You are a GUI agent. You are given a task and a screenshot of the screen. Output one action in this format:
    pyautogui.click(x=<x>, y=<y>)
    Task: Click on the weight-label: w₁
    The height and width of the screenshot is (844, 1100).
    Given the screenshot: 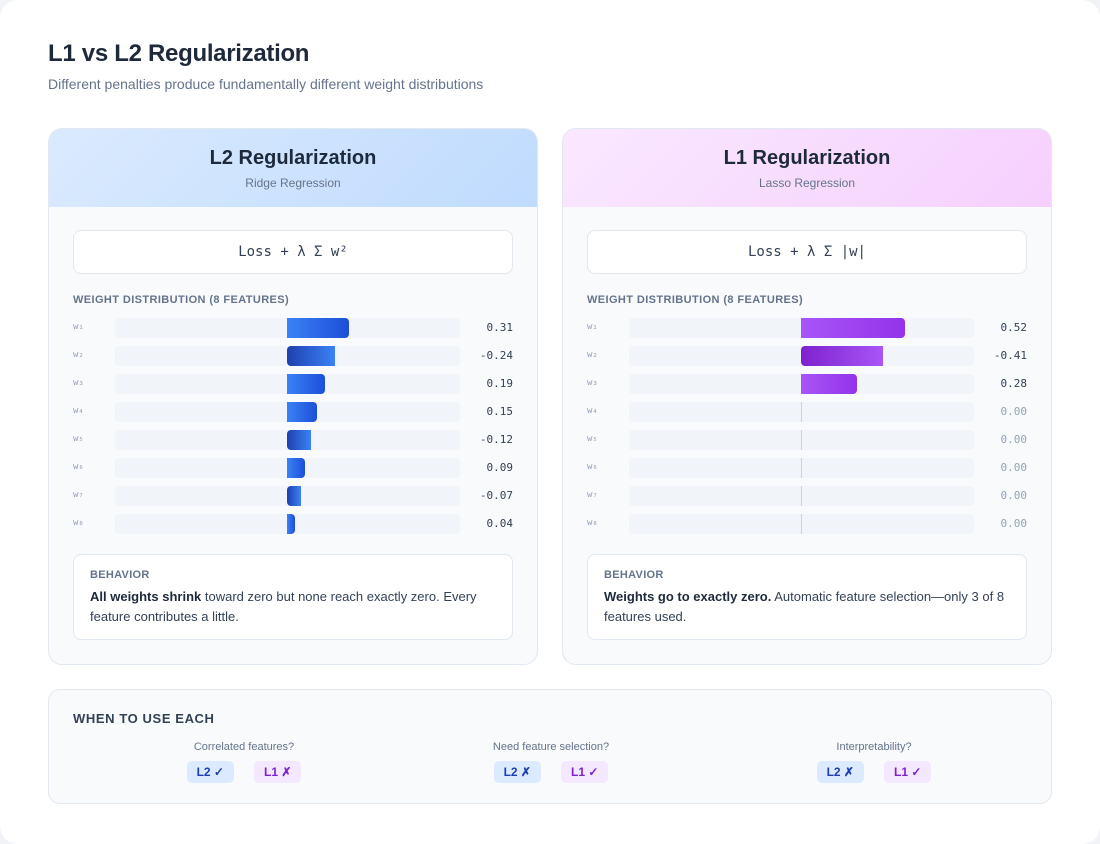 What is the action you would take?
    pyautogui.click(x=592, y=327)
    